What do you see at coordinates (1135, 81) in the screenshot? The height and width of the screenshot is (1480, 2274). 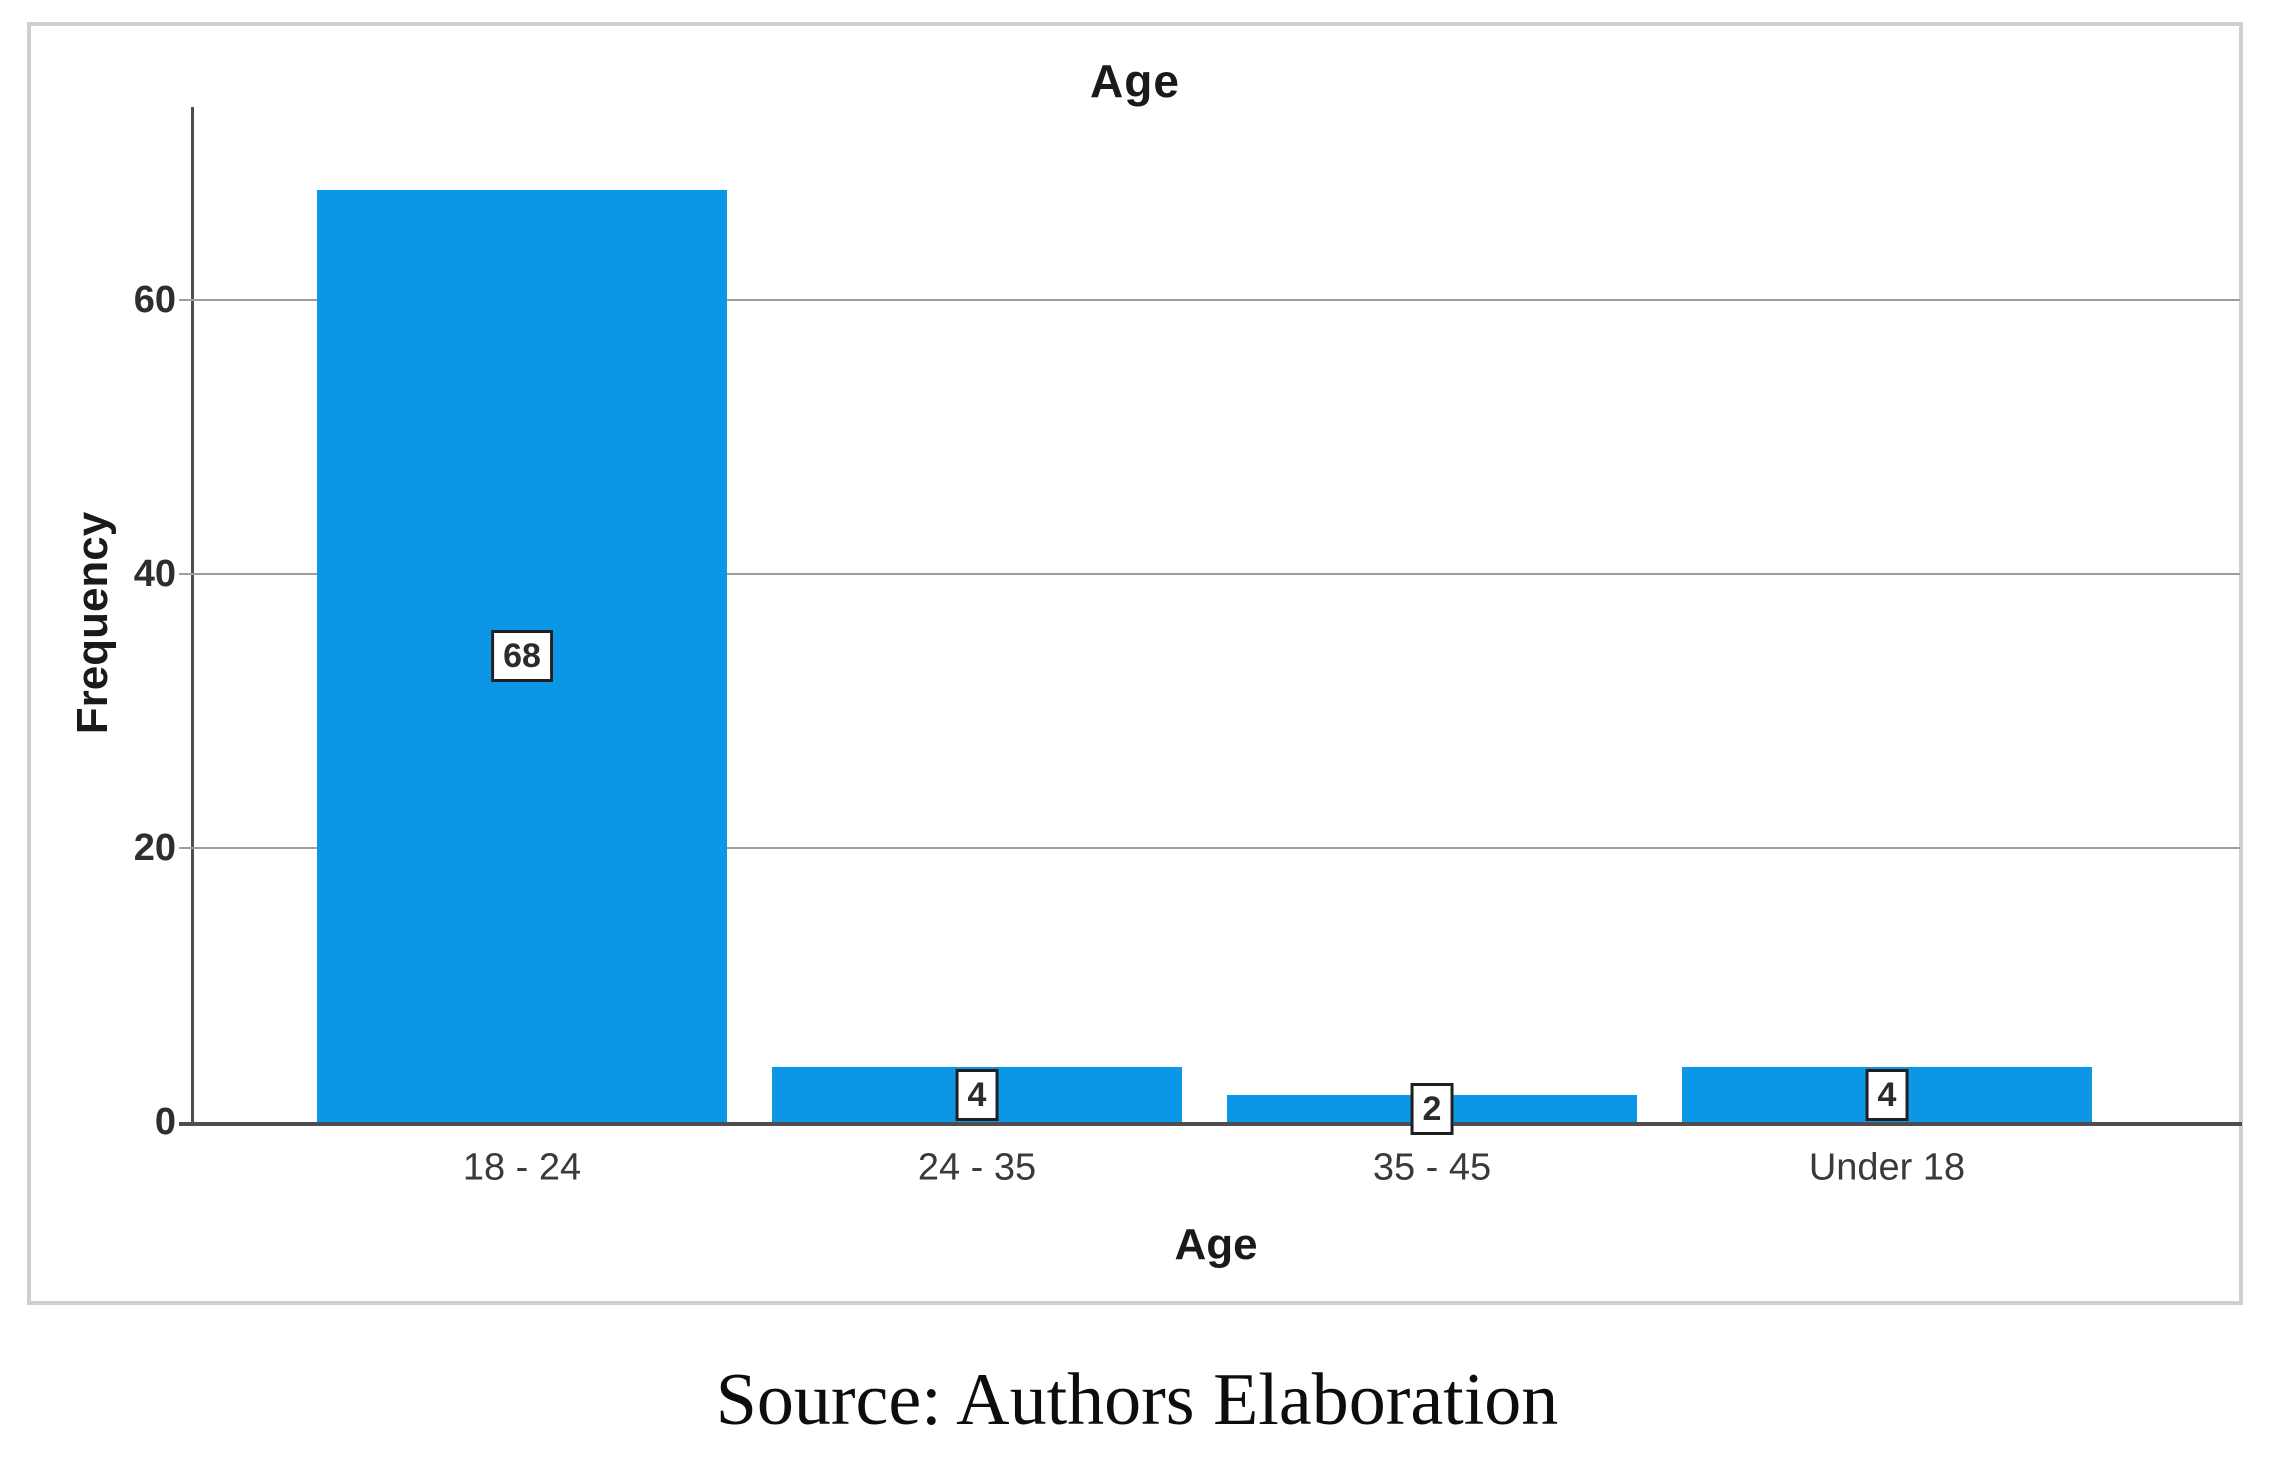 I see `chart-title: Age` at bounding box center [1135, 81].